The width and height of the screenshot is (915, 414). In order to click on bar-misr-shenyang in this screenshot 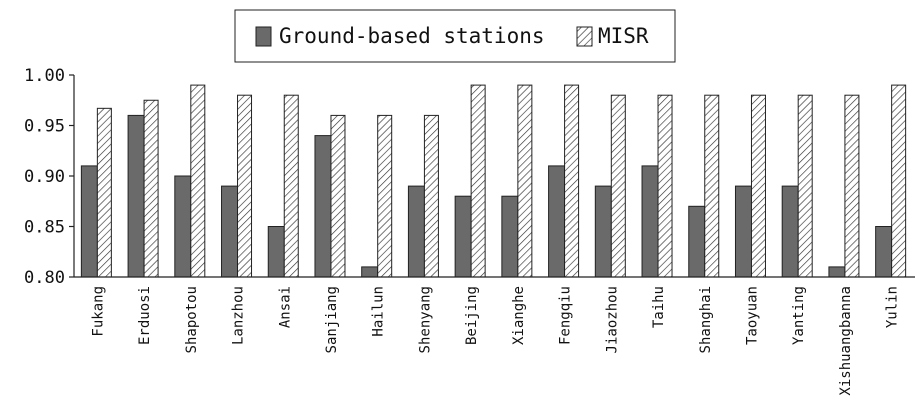, I will do `click(431, 196)`.